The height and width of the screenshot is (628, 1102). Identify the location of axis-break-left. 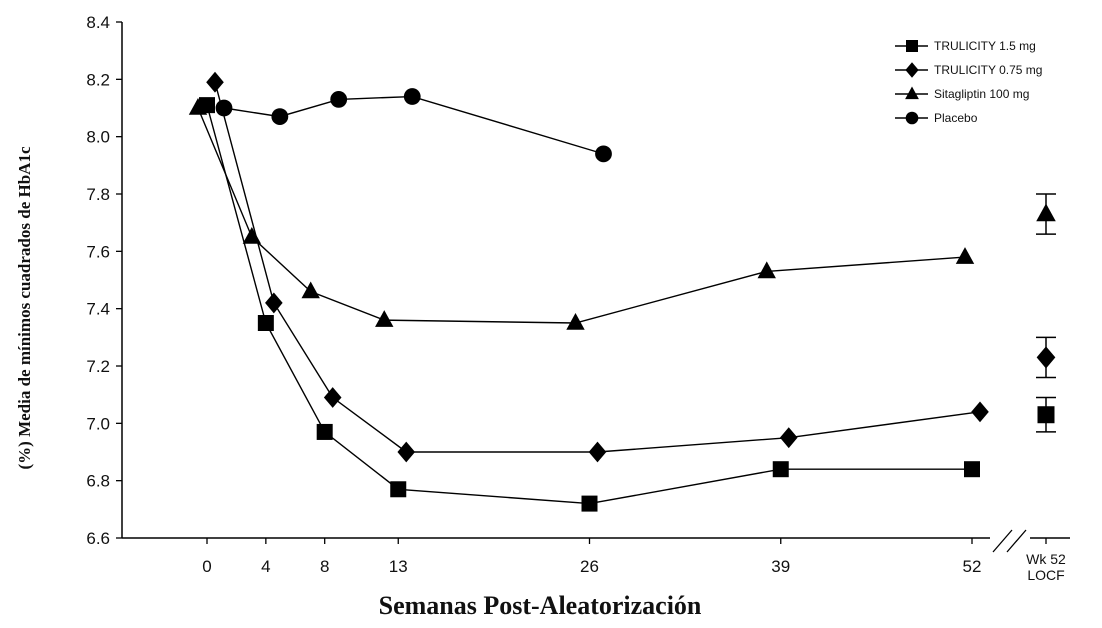
(1002, 541).